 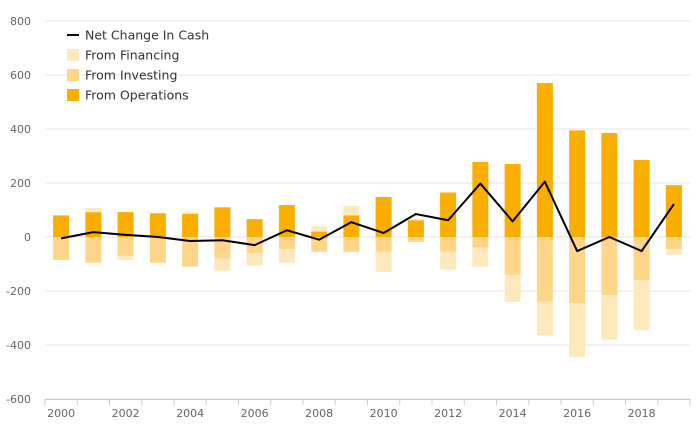 I want to click on y-tick-label: 800, so click(x=20, y=21).